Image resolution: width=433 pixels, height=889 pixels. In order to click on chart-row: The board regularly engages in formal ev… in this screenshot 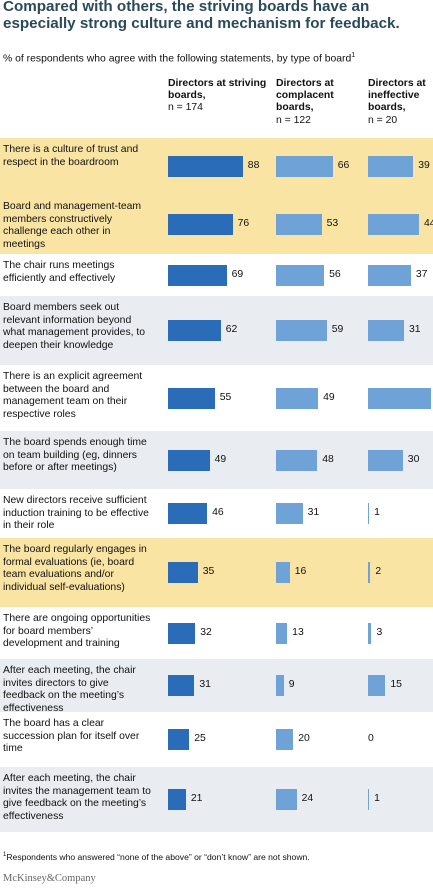, I will do `click(216, 572)`.